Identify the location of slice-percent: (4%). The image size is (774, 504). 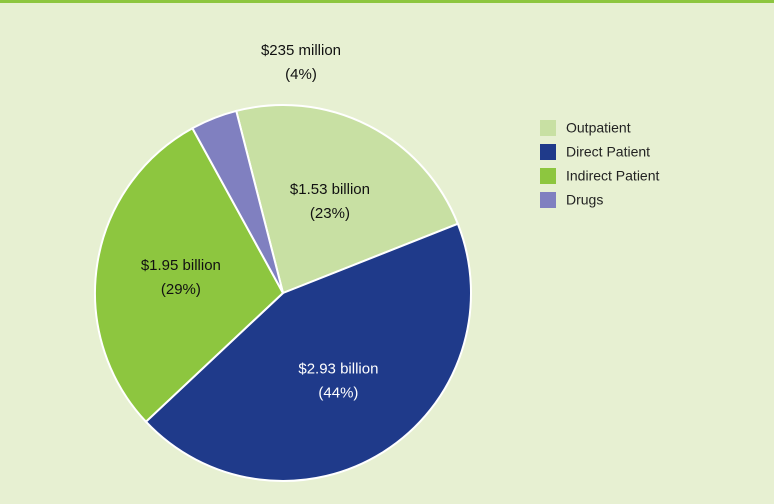
(301, 74).